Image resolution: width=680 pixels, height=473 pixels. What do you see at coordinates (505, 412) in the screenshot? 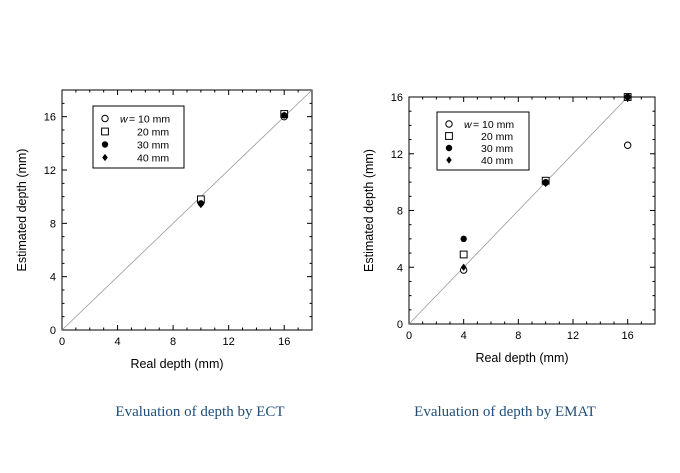
I see `emat-caption: Evaluation of depth by EMAT` at bounding box center [505, 412].